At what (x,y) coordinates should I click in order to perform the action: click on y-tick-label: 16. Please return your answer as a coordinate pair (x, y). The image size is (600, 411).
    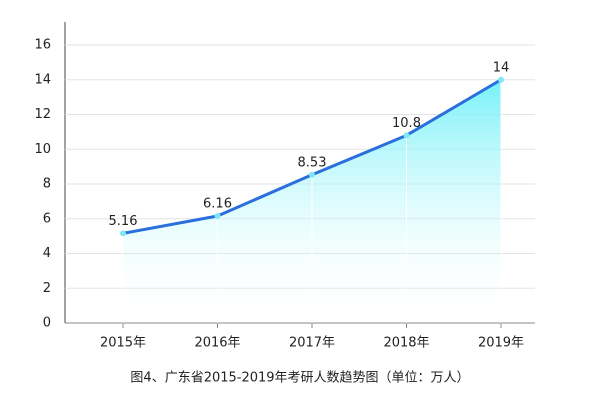
    Looking at the image, I should click on (42, 45).